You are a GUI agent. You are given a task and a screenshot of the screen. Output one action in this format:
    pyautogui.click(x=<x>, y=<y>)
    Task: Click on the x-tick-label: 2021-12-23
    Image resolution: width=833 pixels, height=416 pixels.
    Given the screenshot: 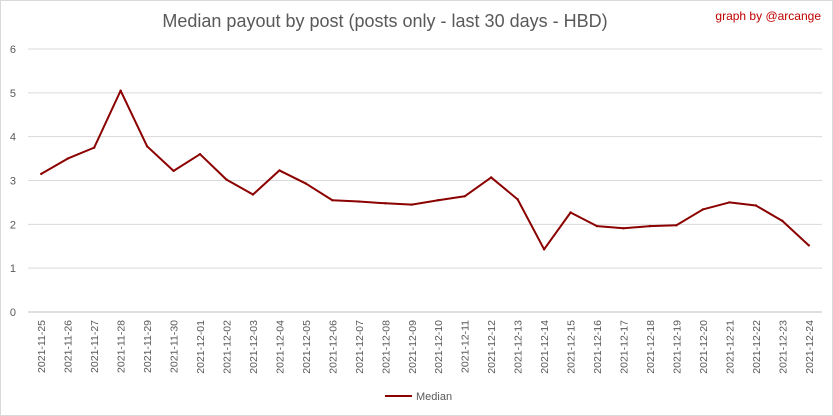 What is the action you would take?
    pyautogui.click(x=783, y=347)
    